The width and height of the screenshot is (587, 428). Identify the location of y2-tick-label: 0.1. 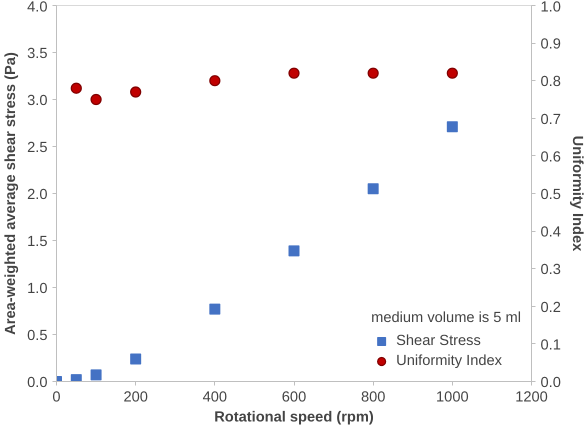
(550, 345).